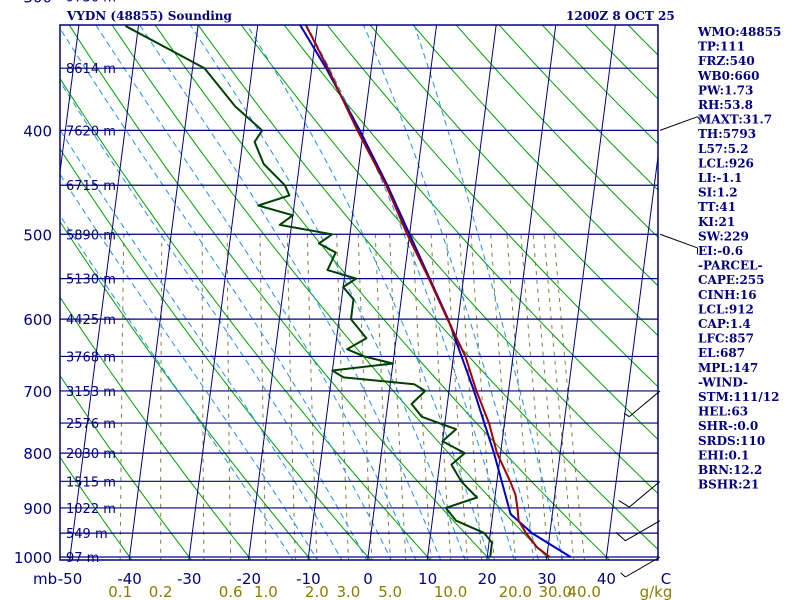 The width and height of the screenshot is (800, 600). Describe the element at coordinates (726, 163) in the screenshot. I see `index-item: LCL:926` at that location.